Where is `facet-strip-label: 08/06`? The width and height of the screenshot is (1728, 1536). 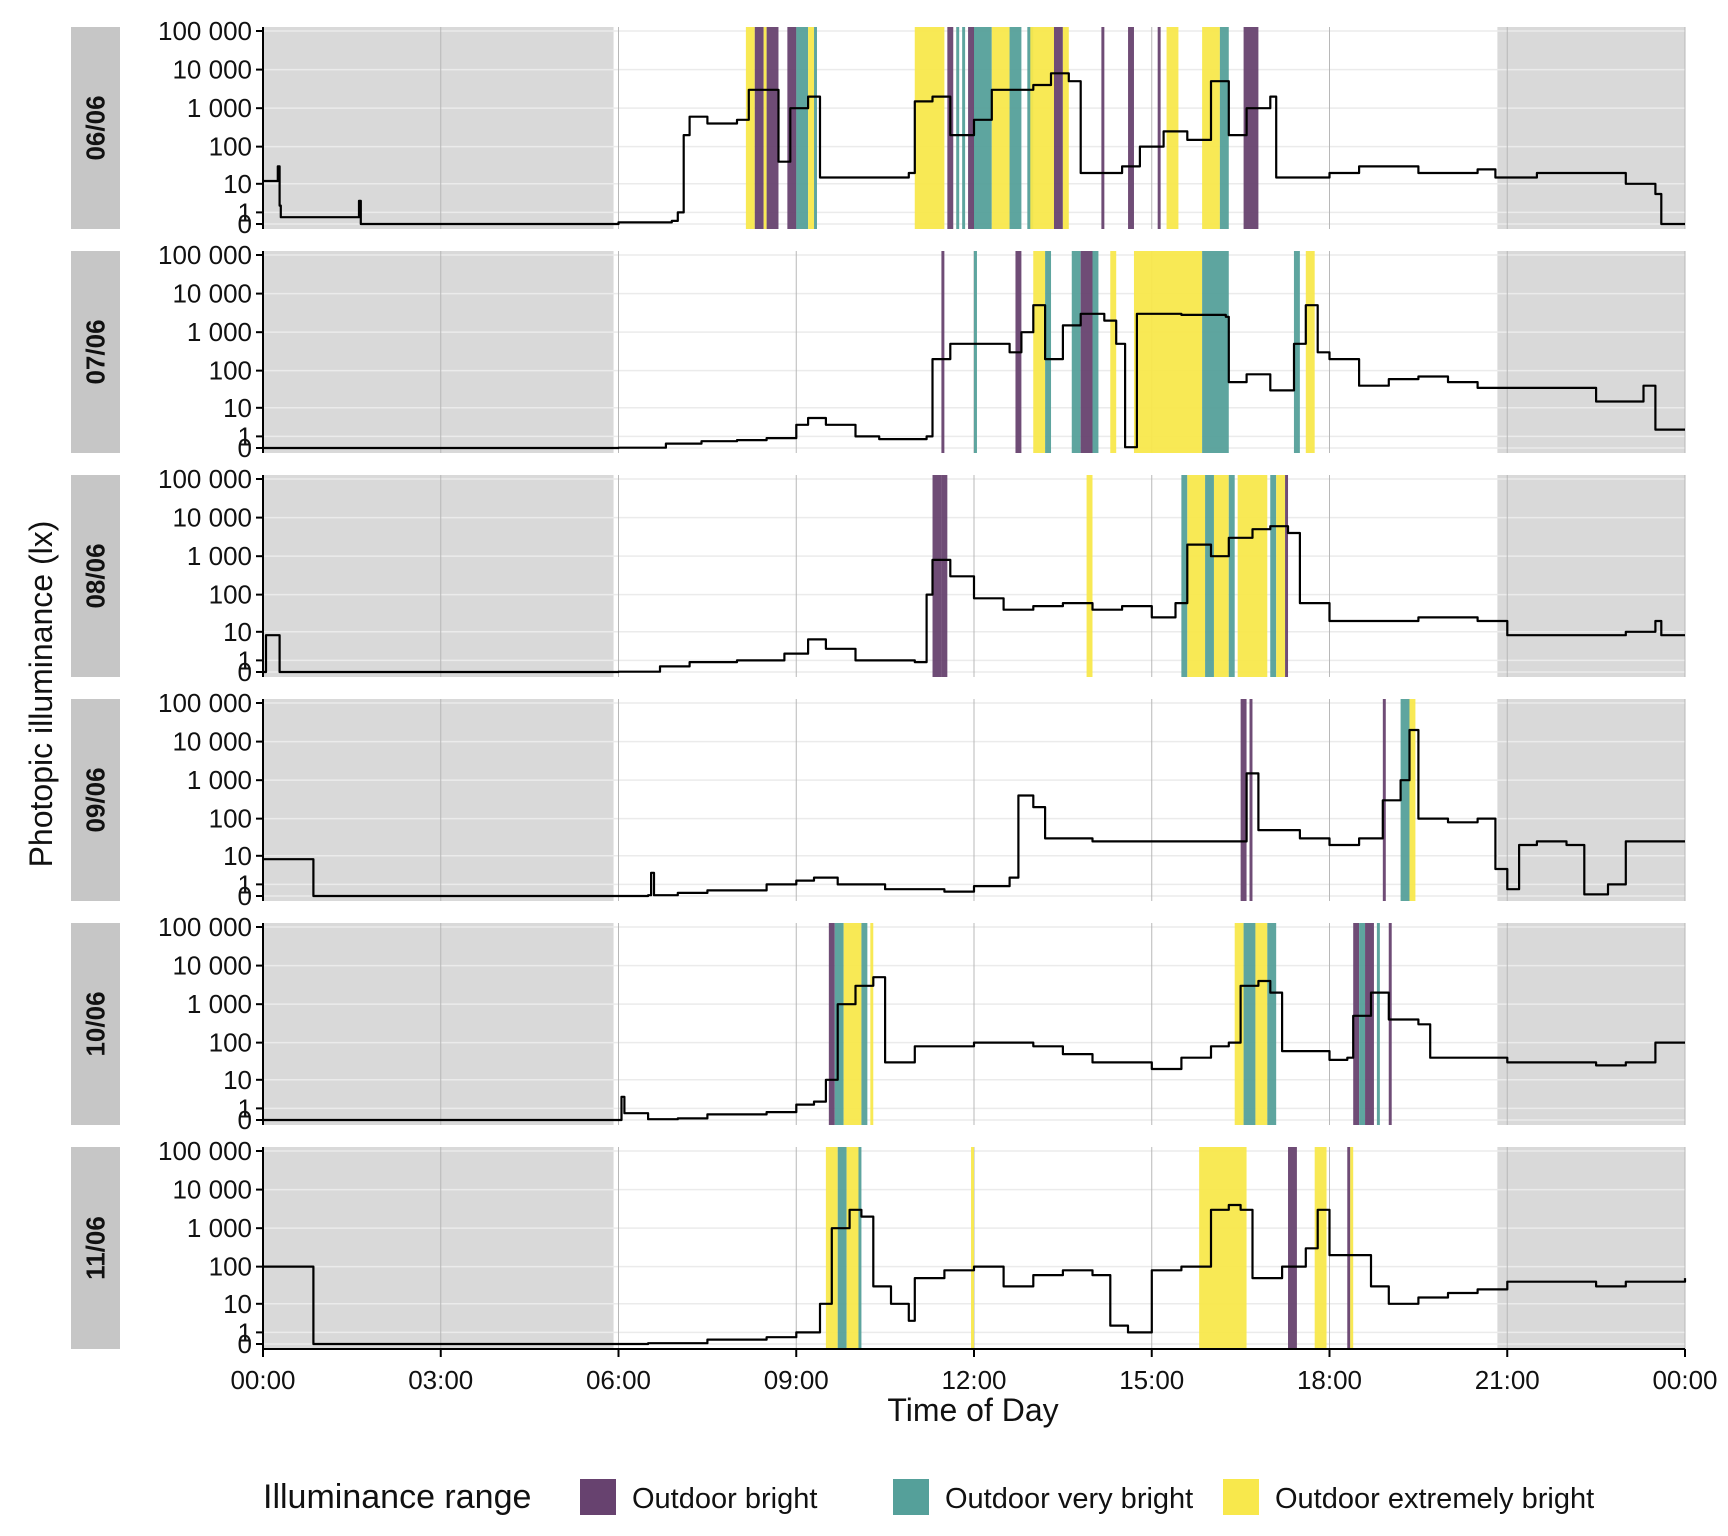
facet-strip-label: 08/06 is located at coordinates (96, 575).